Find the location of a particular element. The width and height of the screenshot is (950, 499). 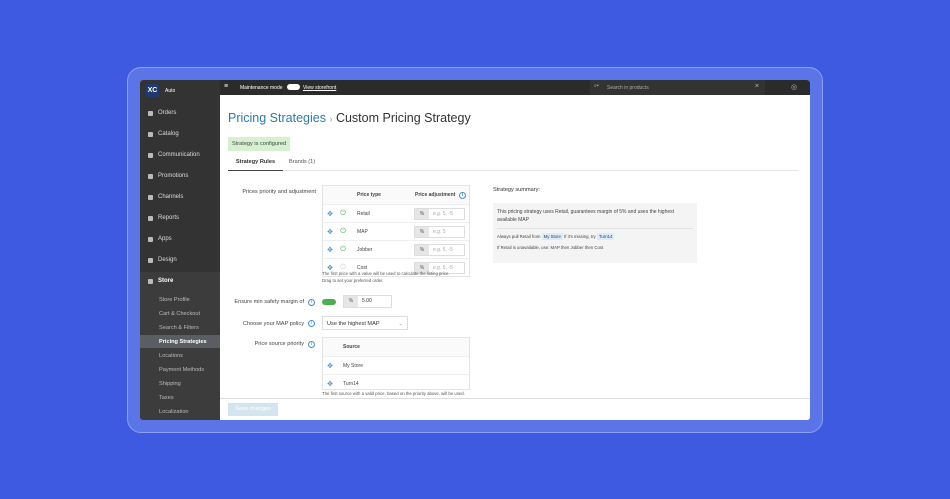

active-highlight is located at coordinates (180, 341).